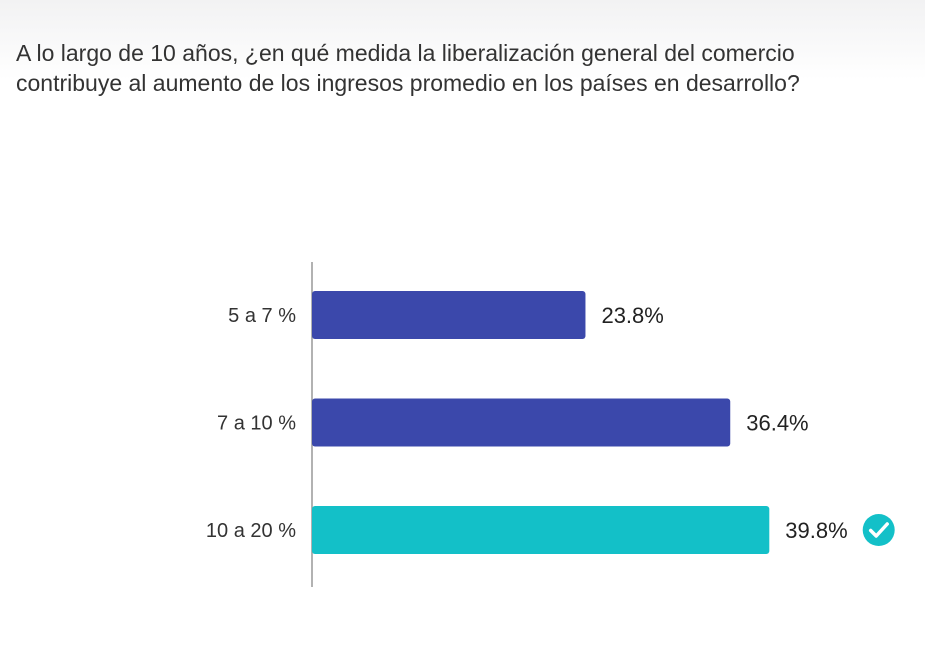  What do you see at coordinates (816, 530) in the screenshot?
I see `value-label: 39.8%` at bounding box center [816, 530].